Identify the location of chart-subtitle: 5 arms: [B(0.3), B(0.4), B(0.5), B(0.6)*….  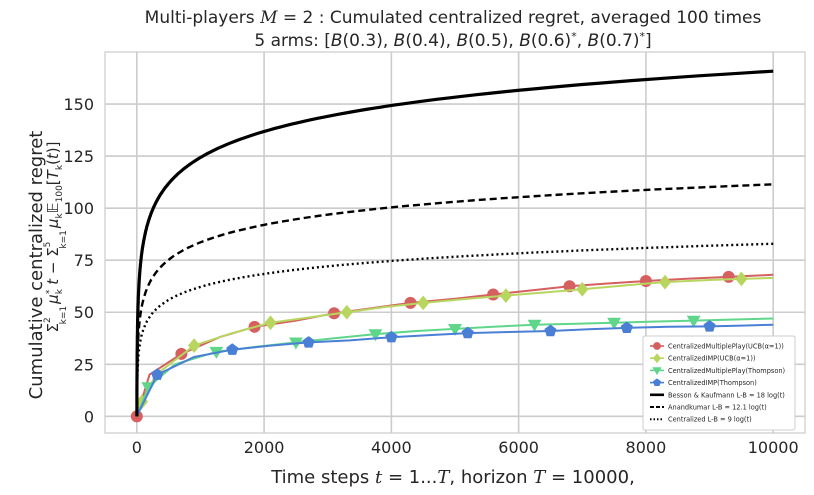
(452, 40).